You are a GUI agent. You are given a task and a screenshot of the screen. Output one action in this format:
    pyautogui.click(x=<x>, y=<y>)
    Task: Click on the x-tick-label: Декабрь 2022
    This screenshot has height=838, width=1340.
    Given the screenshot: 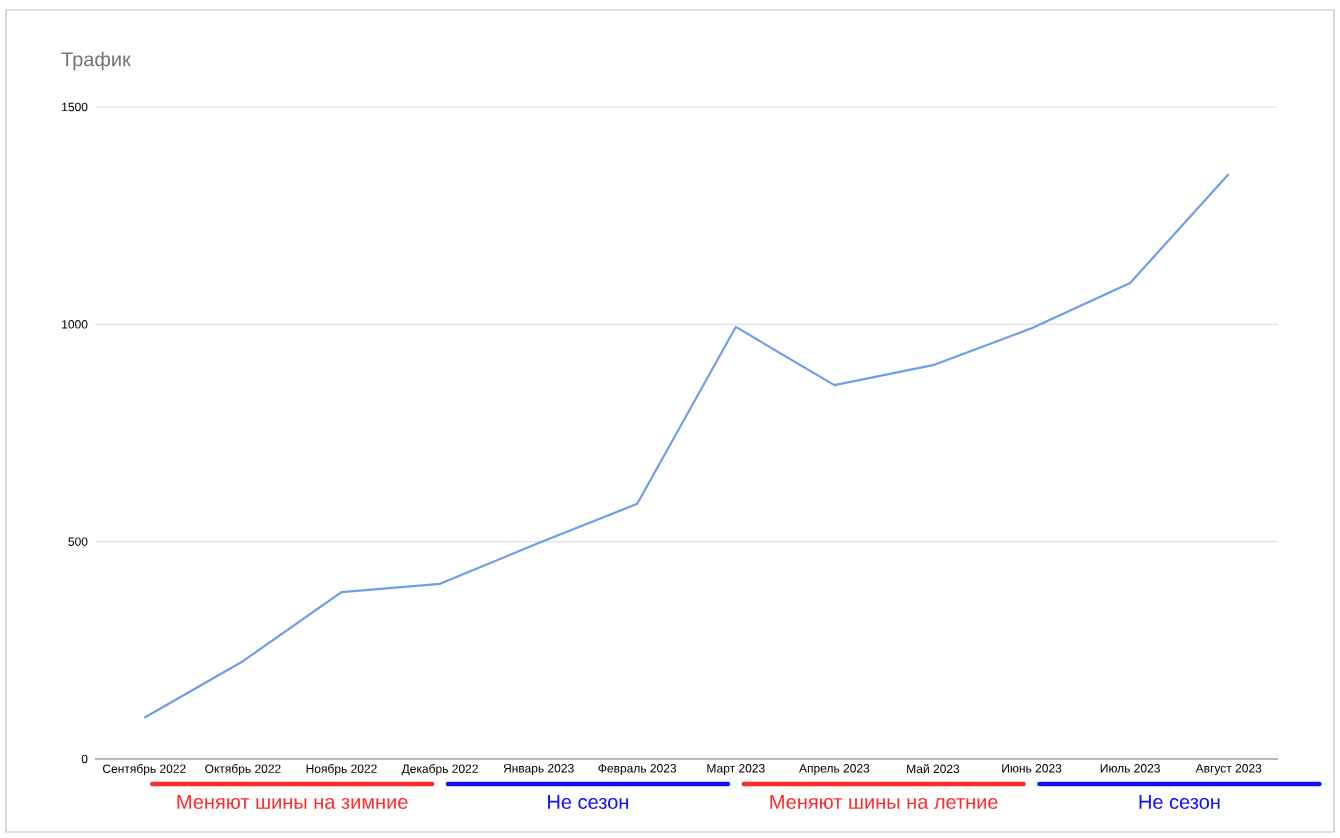 What is the action you would take?
    pyautogui.click(x=439, y=770)
    